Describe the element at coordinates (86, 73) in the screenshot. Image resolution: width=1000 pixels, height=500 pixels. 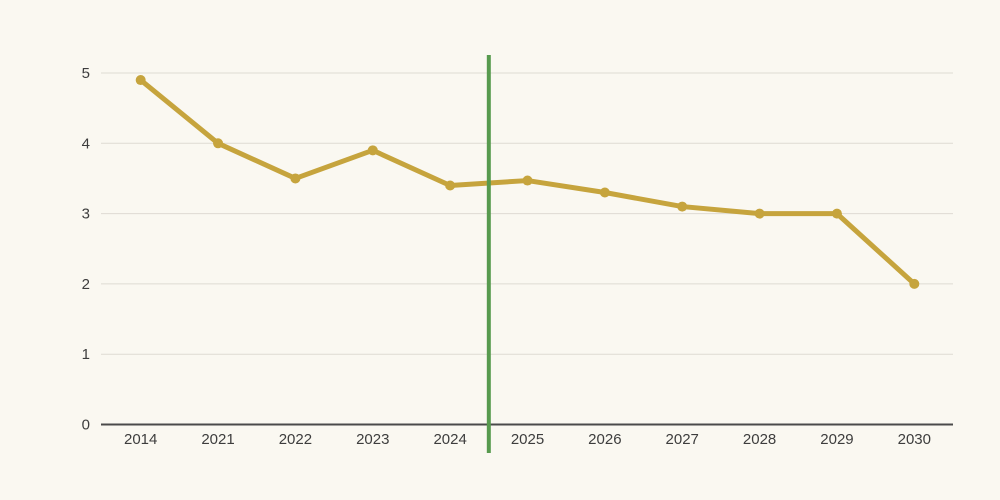
I see `y-axis-tick-label: 5` at that location.